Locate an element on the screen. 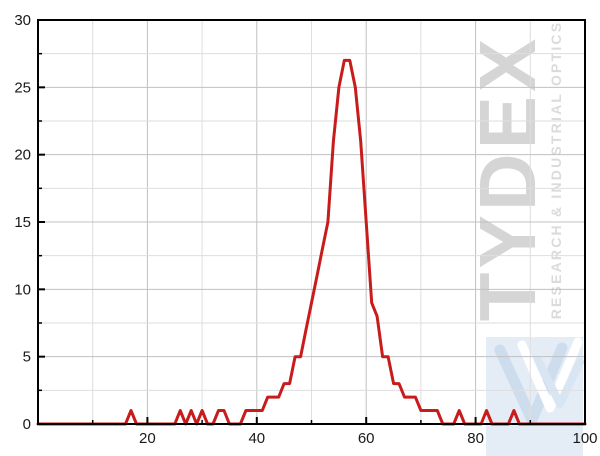  y-tick-label: 5 is located at coordinates (27, 357).